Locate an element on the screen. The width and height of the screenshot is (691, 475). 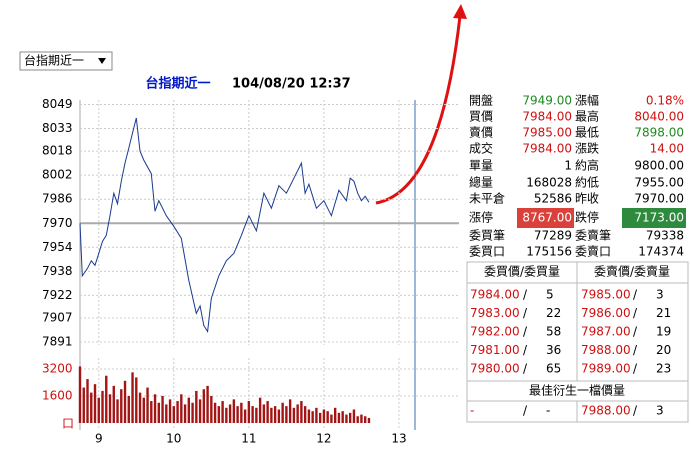
quote-value: 7985.00 is located at coordinates (547, 133).